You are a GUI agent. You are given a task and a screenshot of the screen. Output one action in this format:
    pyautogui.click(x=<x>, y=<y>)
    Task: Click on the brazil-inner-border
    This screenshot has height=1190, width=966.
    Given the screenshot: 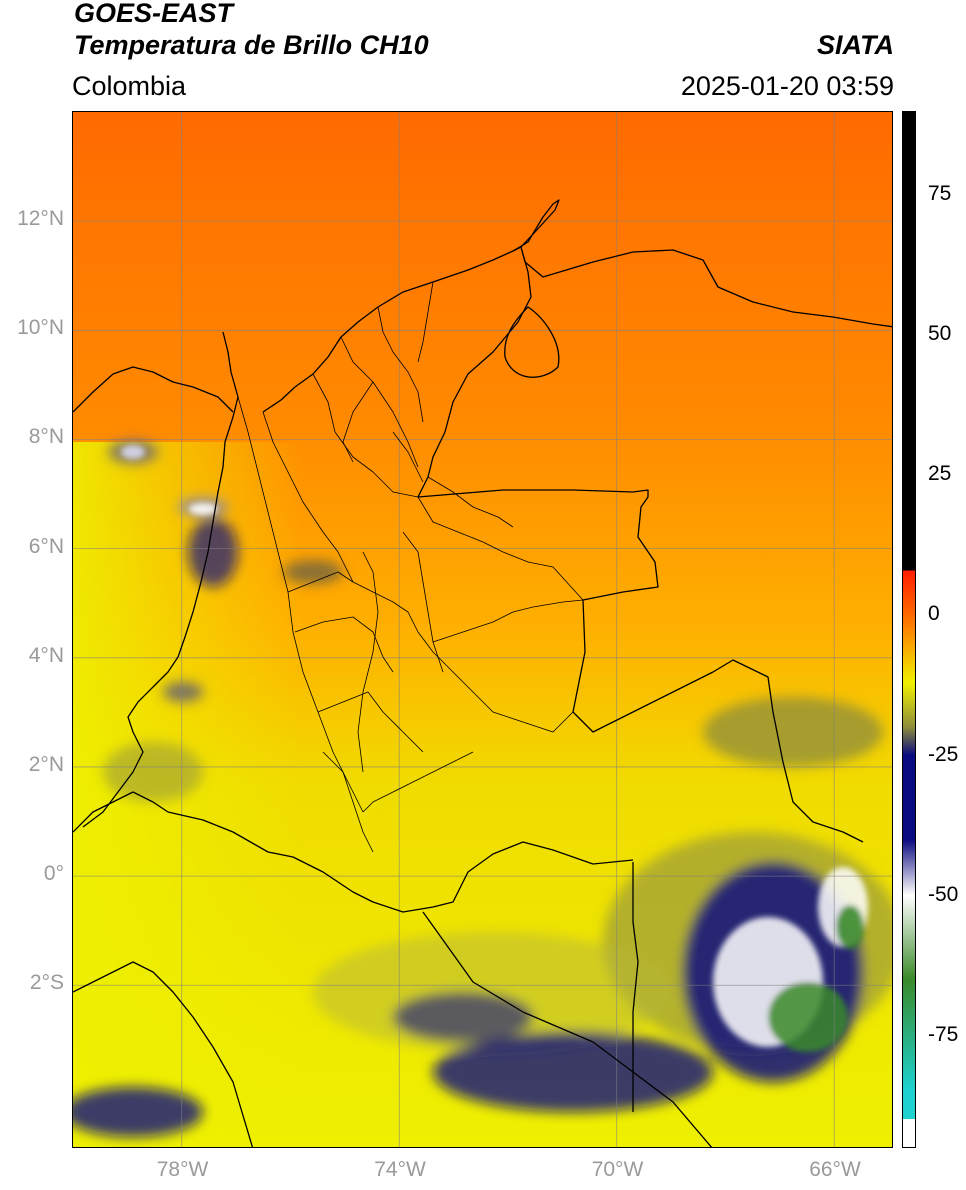 What is the action you would take?
    pyautogui.click(x=635, y=987)
    